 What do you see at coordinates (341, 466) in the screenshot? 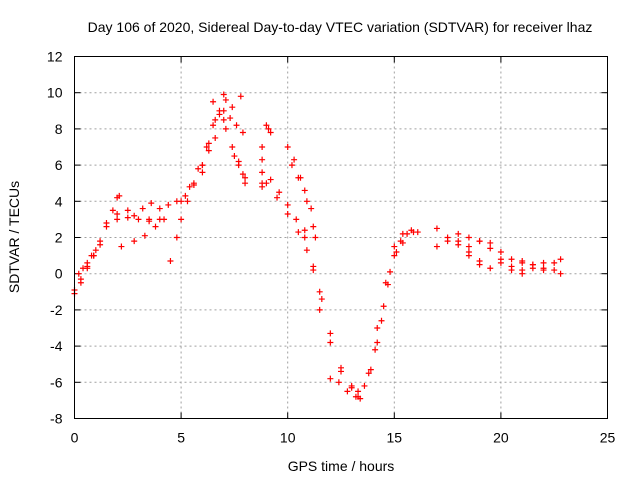
I see `x-axis-label: GPS time / hours` at bounding box center [341, 466].